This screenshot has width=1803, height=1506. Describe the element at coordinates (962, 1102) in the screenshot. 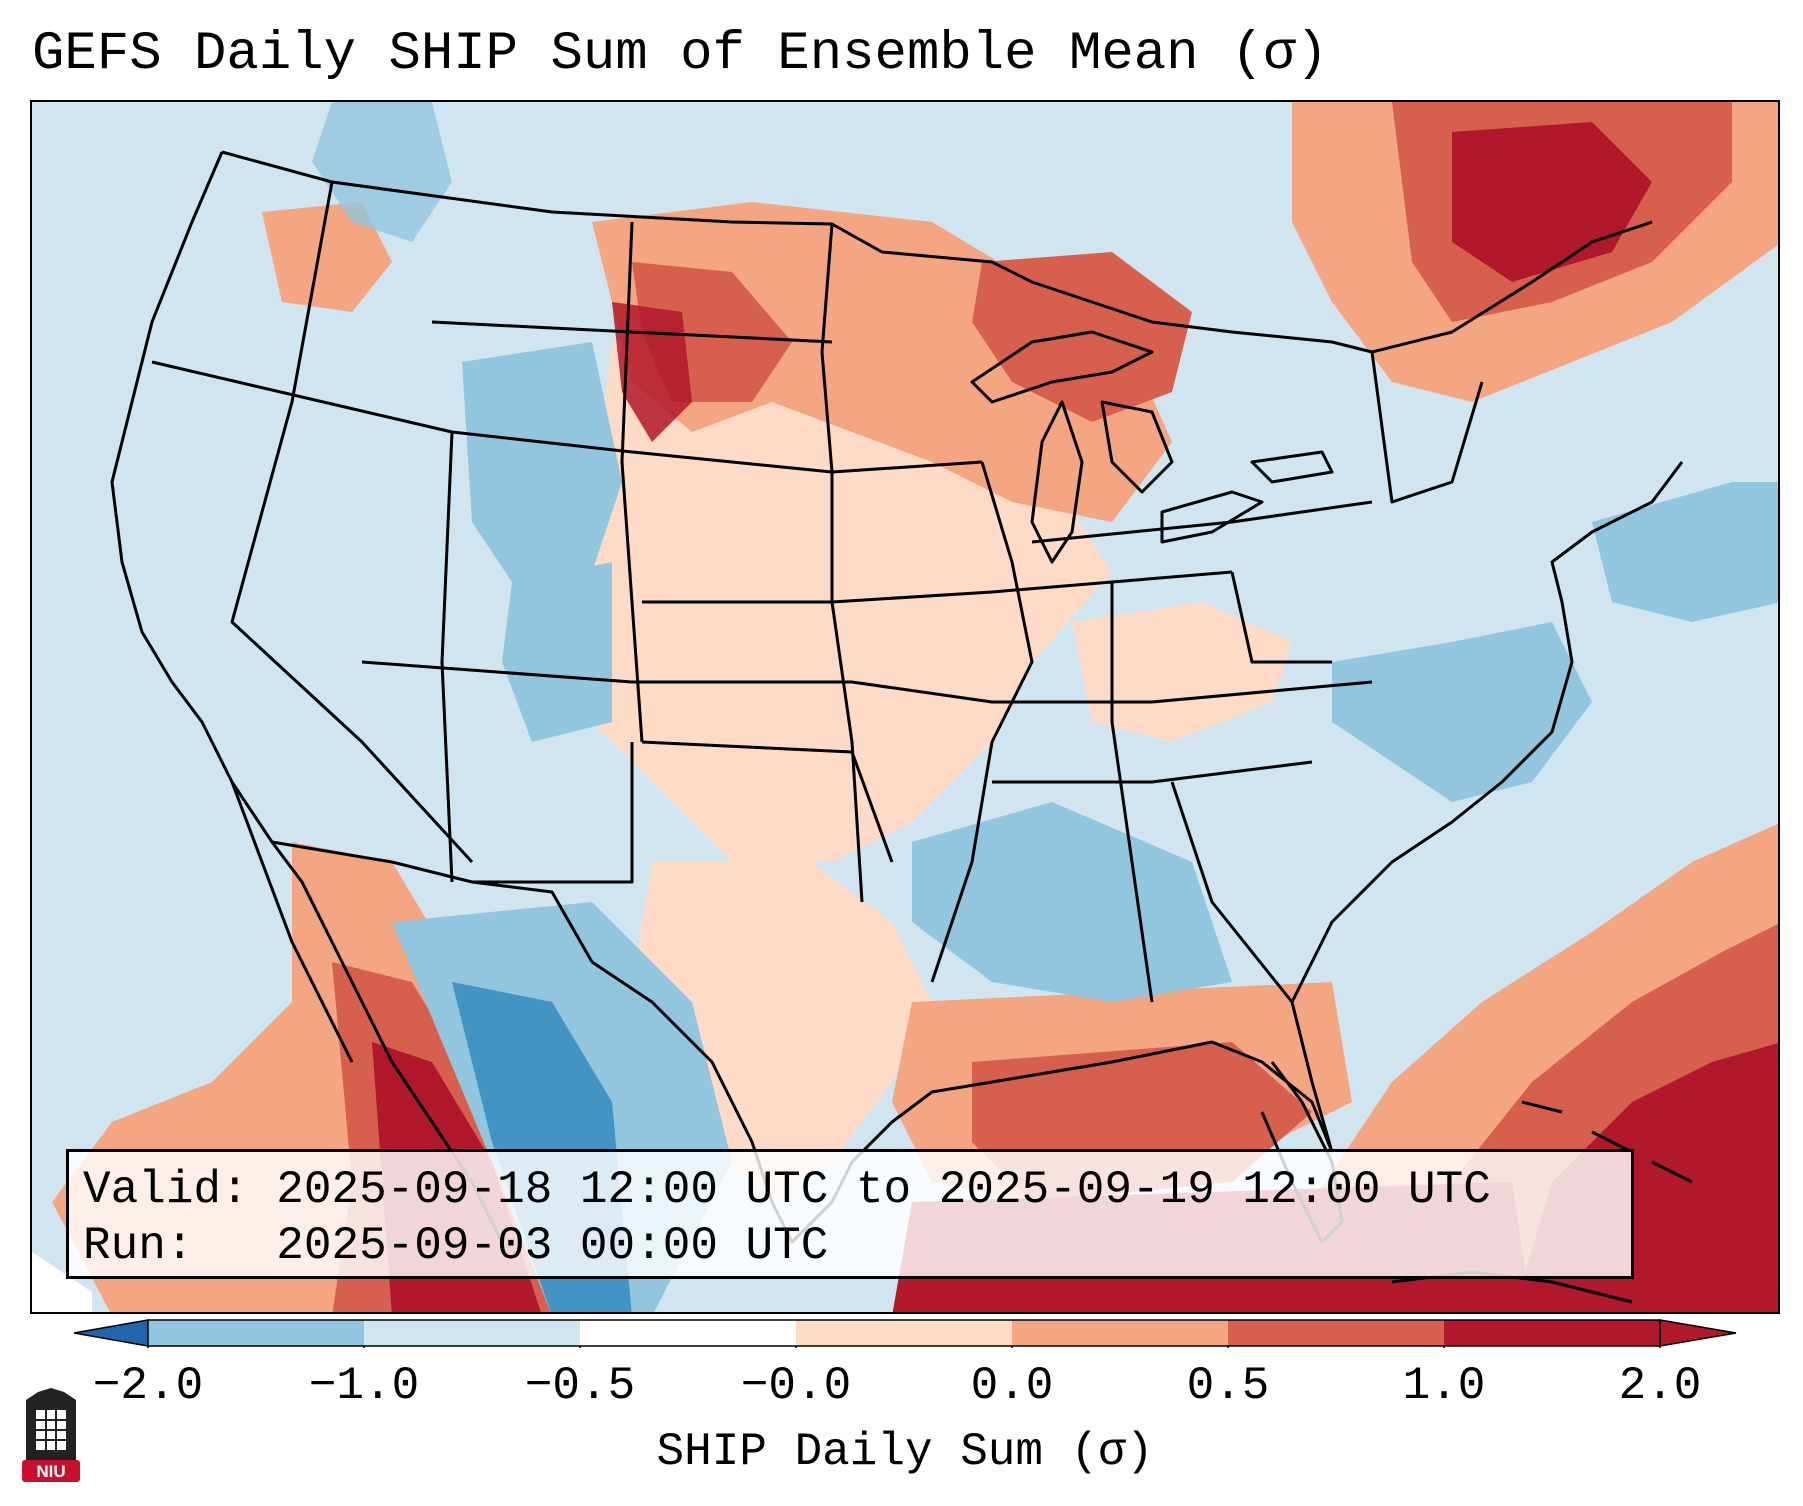

I see `gulf-coast` at that location.